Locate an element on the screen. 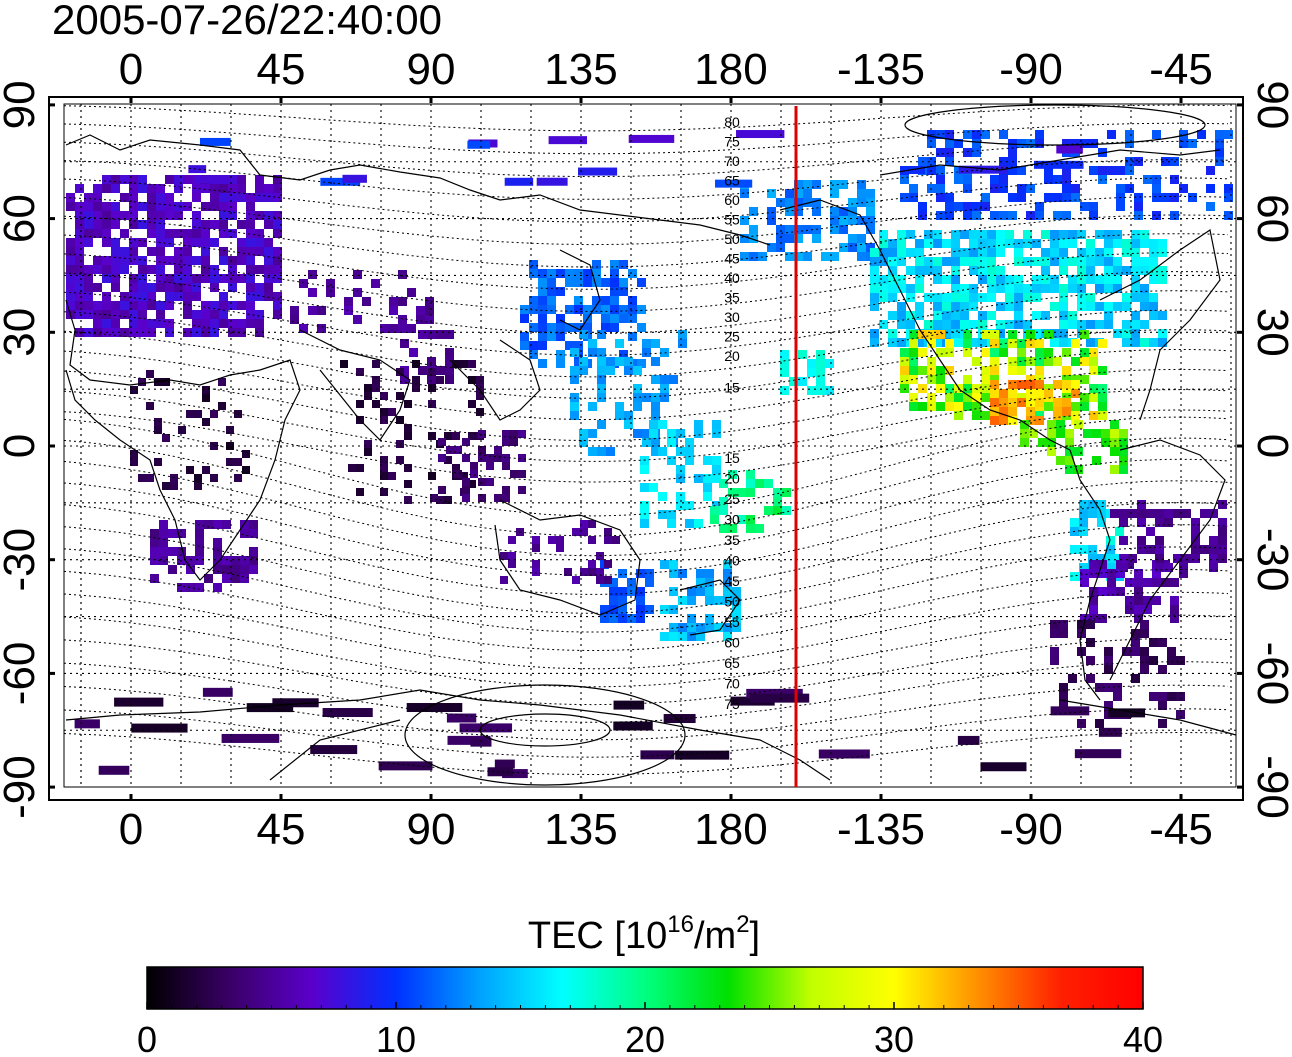 The width and height of the screenshot is (1292, 1057). left-lat-tick-6: -90 is located at coordinates (22, 787).